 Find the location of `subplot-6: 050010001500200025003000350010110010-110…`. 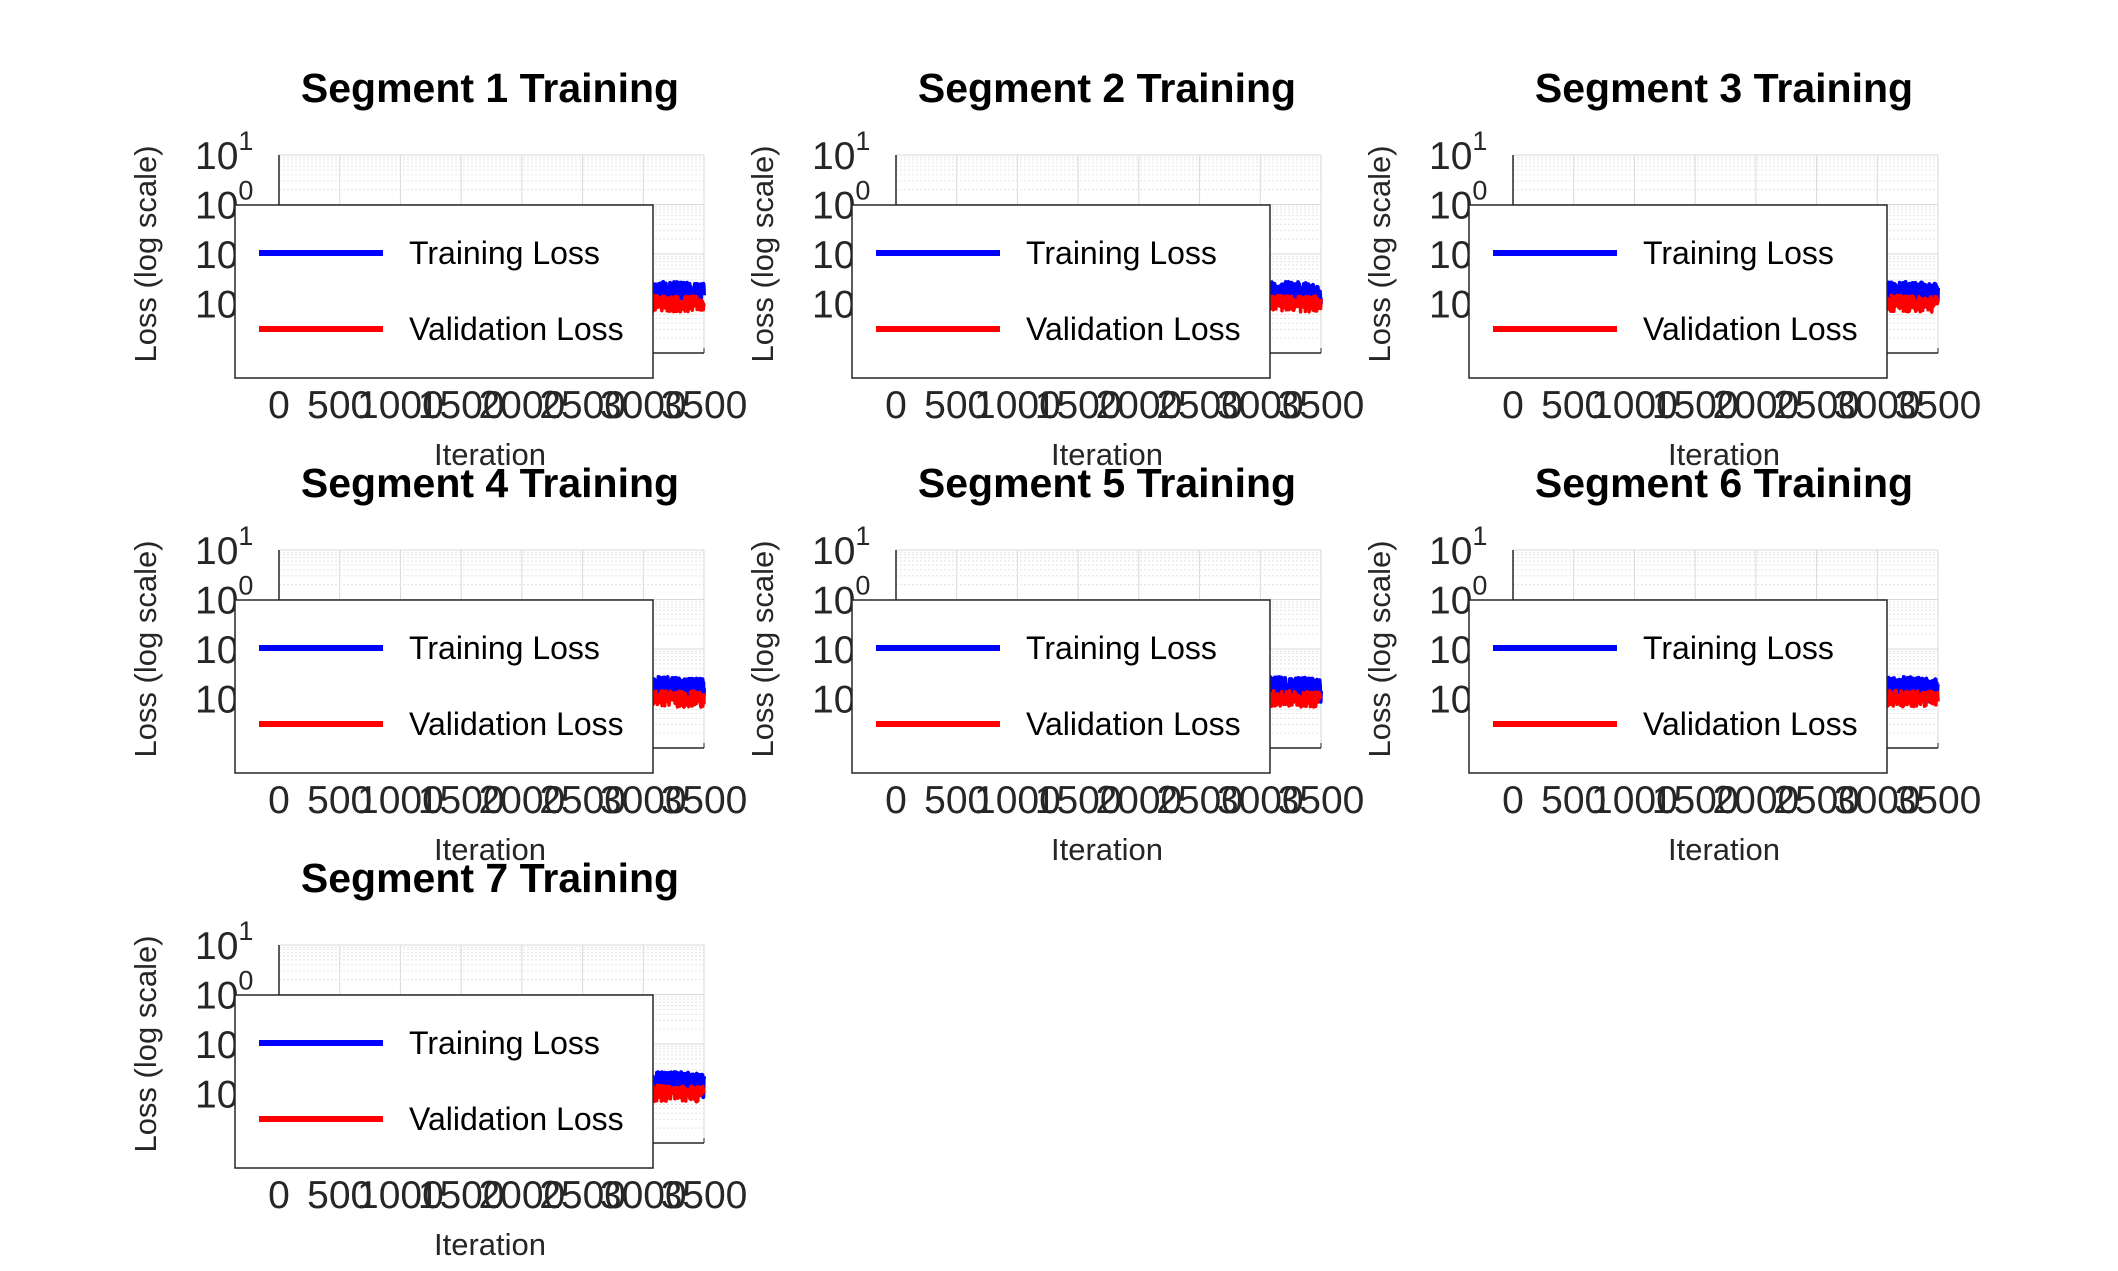

subplot-6: 050010001500200025003000350010110010-110… is located at coordinates (1671, 663).